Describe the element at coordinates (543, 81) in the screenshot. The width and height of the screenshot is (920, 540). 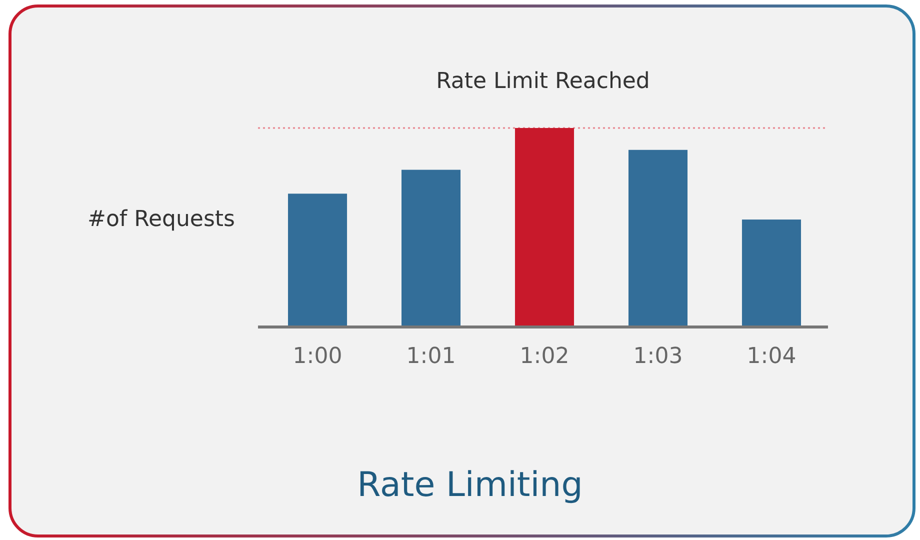
I see `ref-line-label: Rate Limit Reached` at that location.